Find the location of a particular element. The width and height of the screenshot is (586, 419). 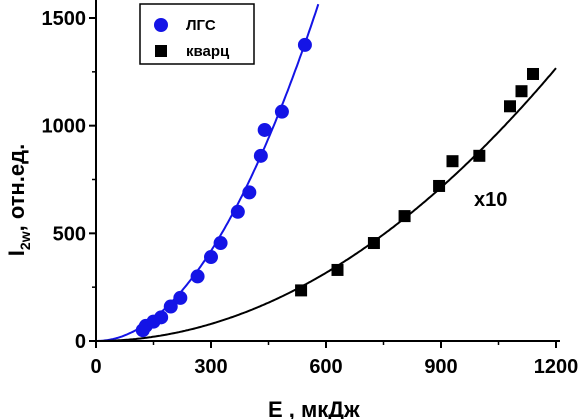

x-tick-label: 0 is located at coordinates (95, 367).